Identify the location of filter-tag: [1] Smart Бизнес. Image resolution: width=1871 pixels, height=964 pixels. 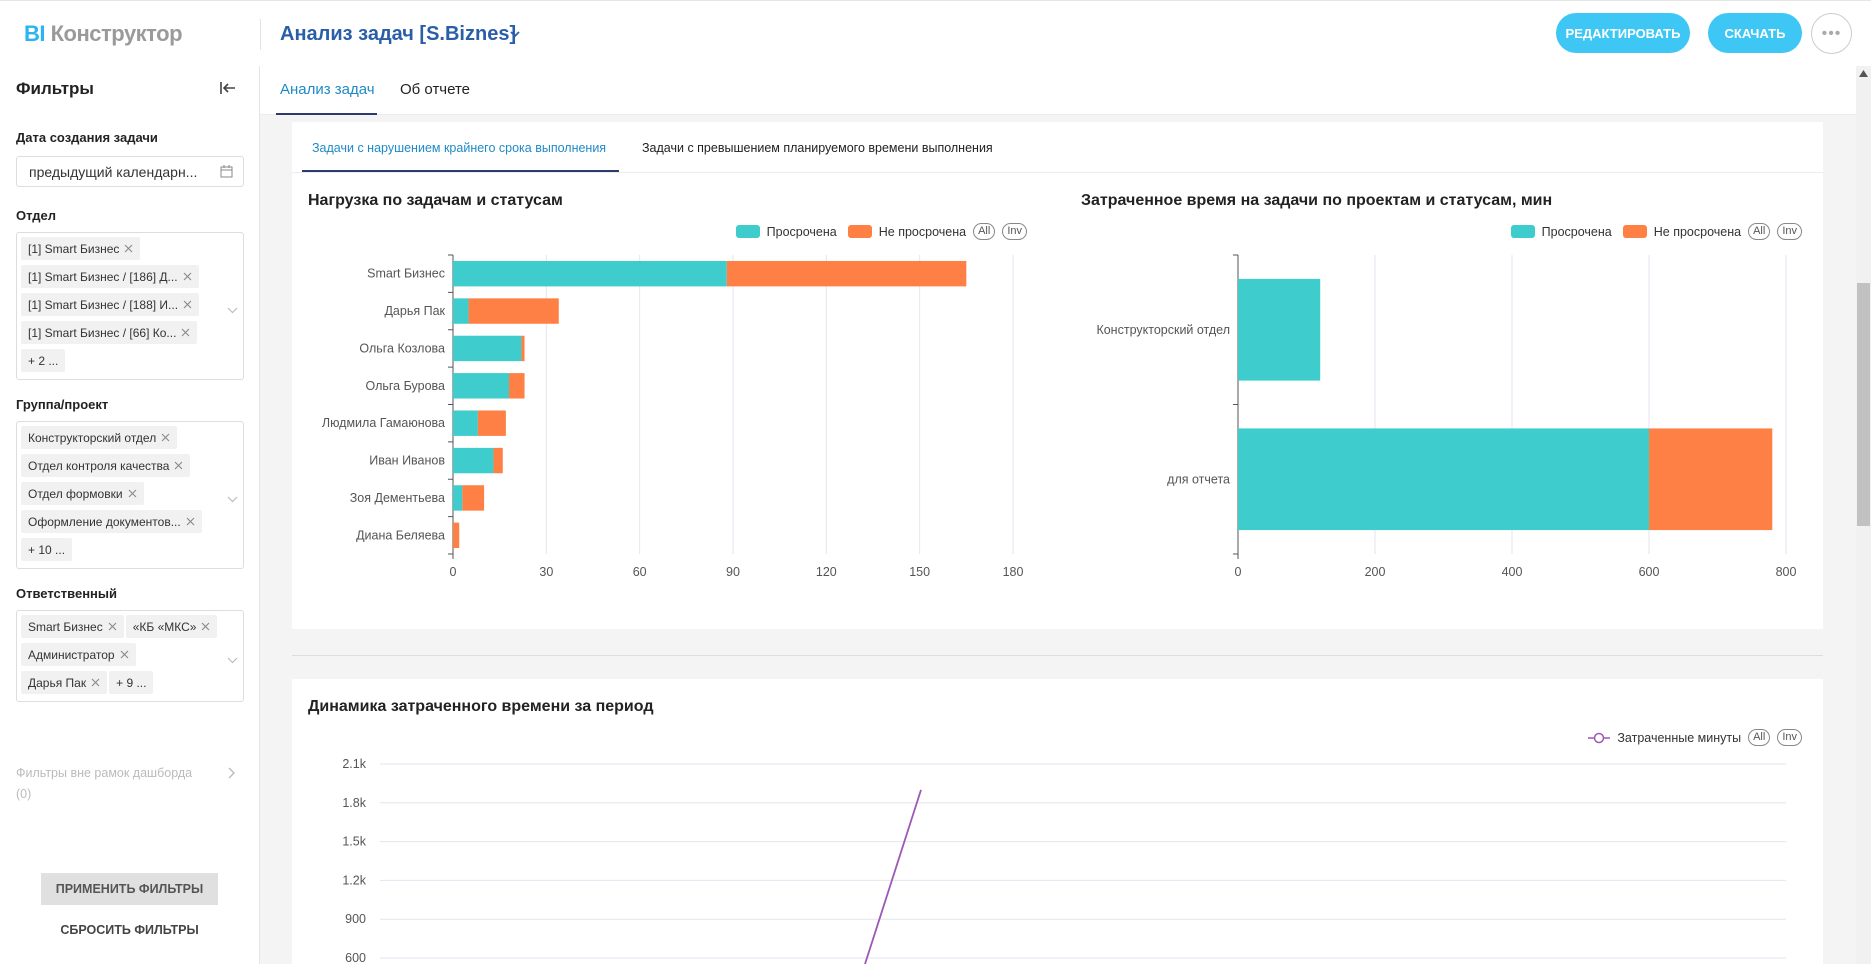
(81, 248).